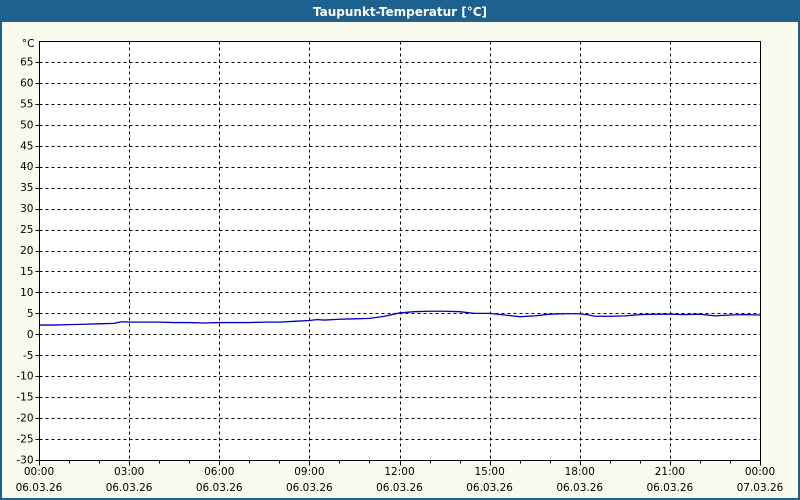 The width and height of the screenshot is (800, 500). What do you see at coordinates (489, 472) in the screenshot?
I see `x-time-label: 15:00` at bounding box center [489, 472].